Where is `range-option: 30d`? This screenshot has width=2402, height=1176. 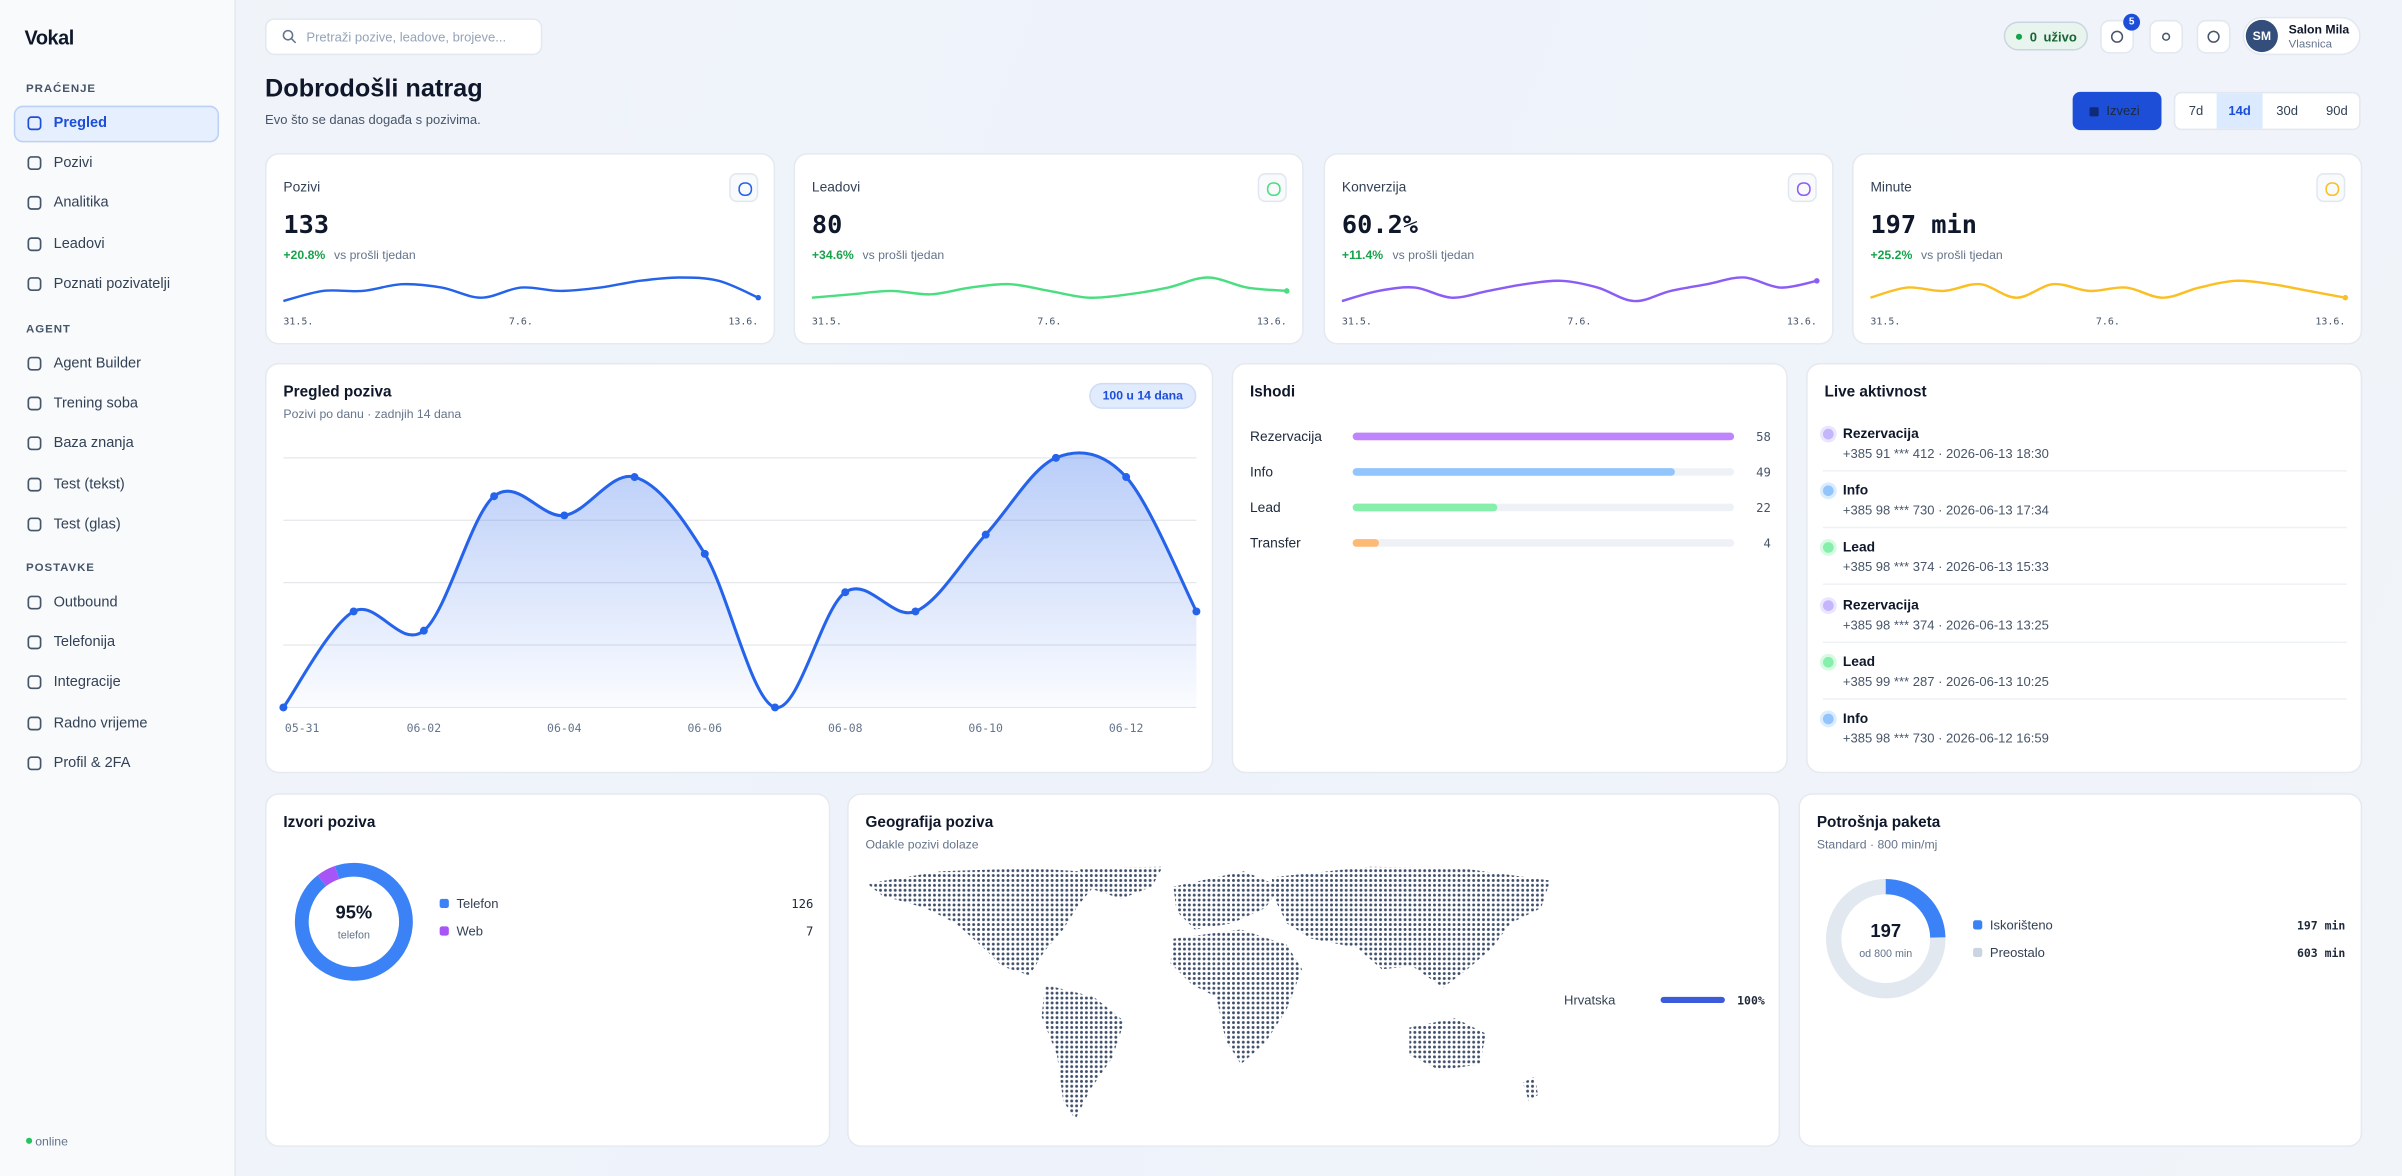
range-option: 30d is located at coordinates (2287, 110).